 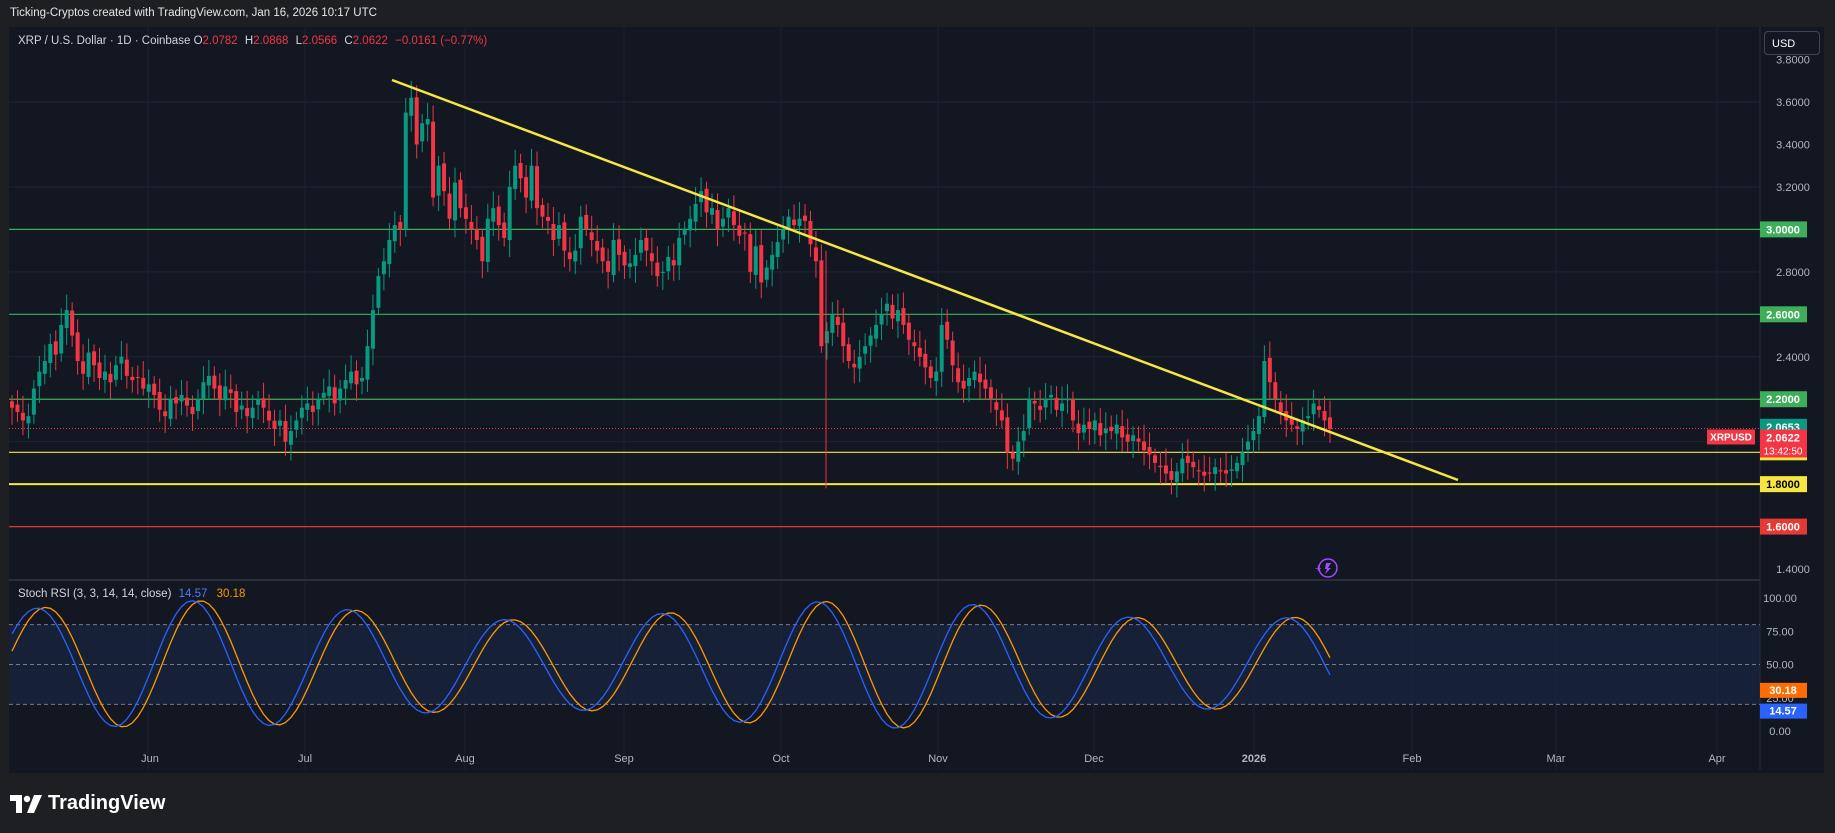 I want to click on stoch-rsi-title: Stoch RSI (3, 3, 14, 14, close), so click(x=95, y=594).